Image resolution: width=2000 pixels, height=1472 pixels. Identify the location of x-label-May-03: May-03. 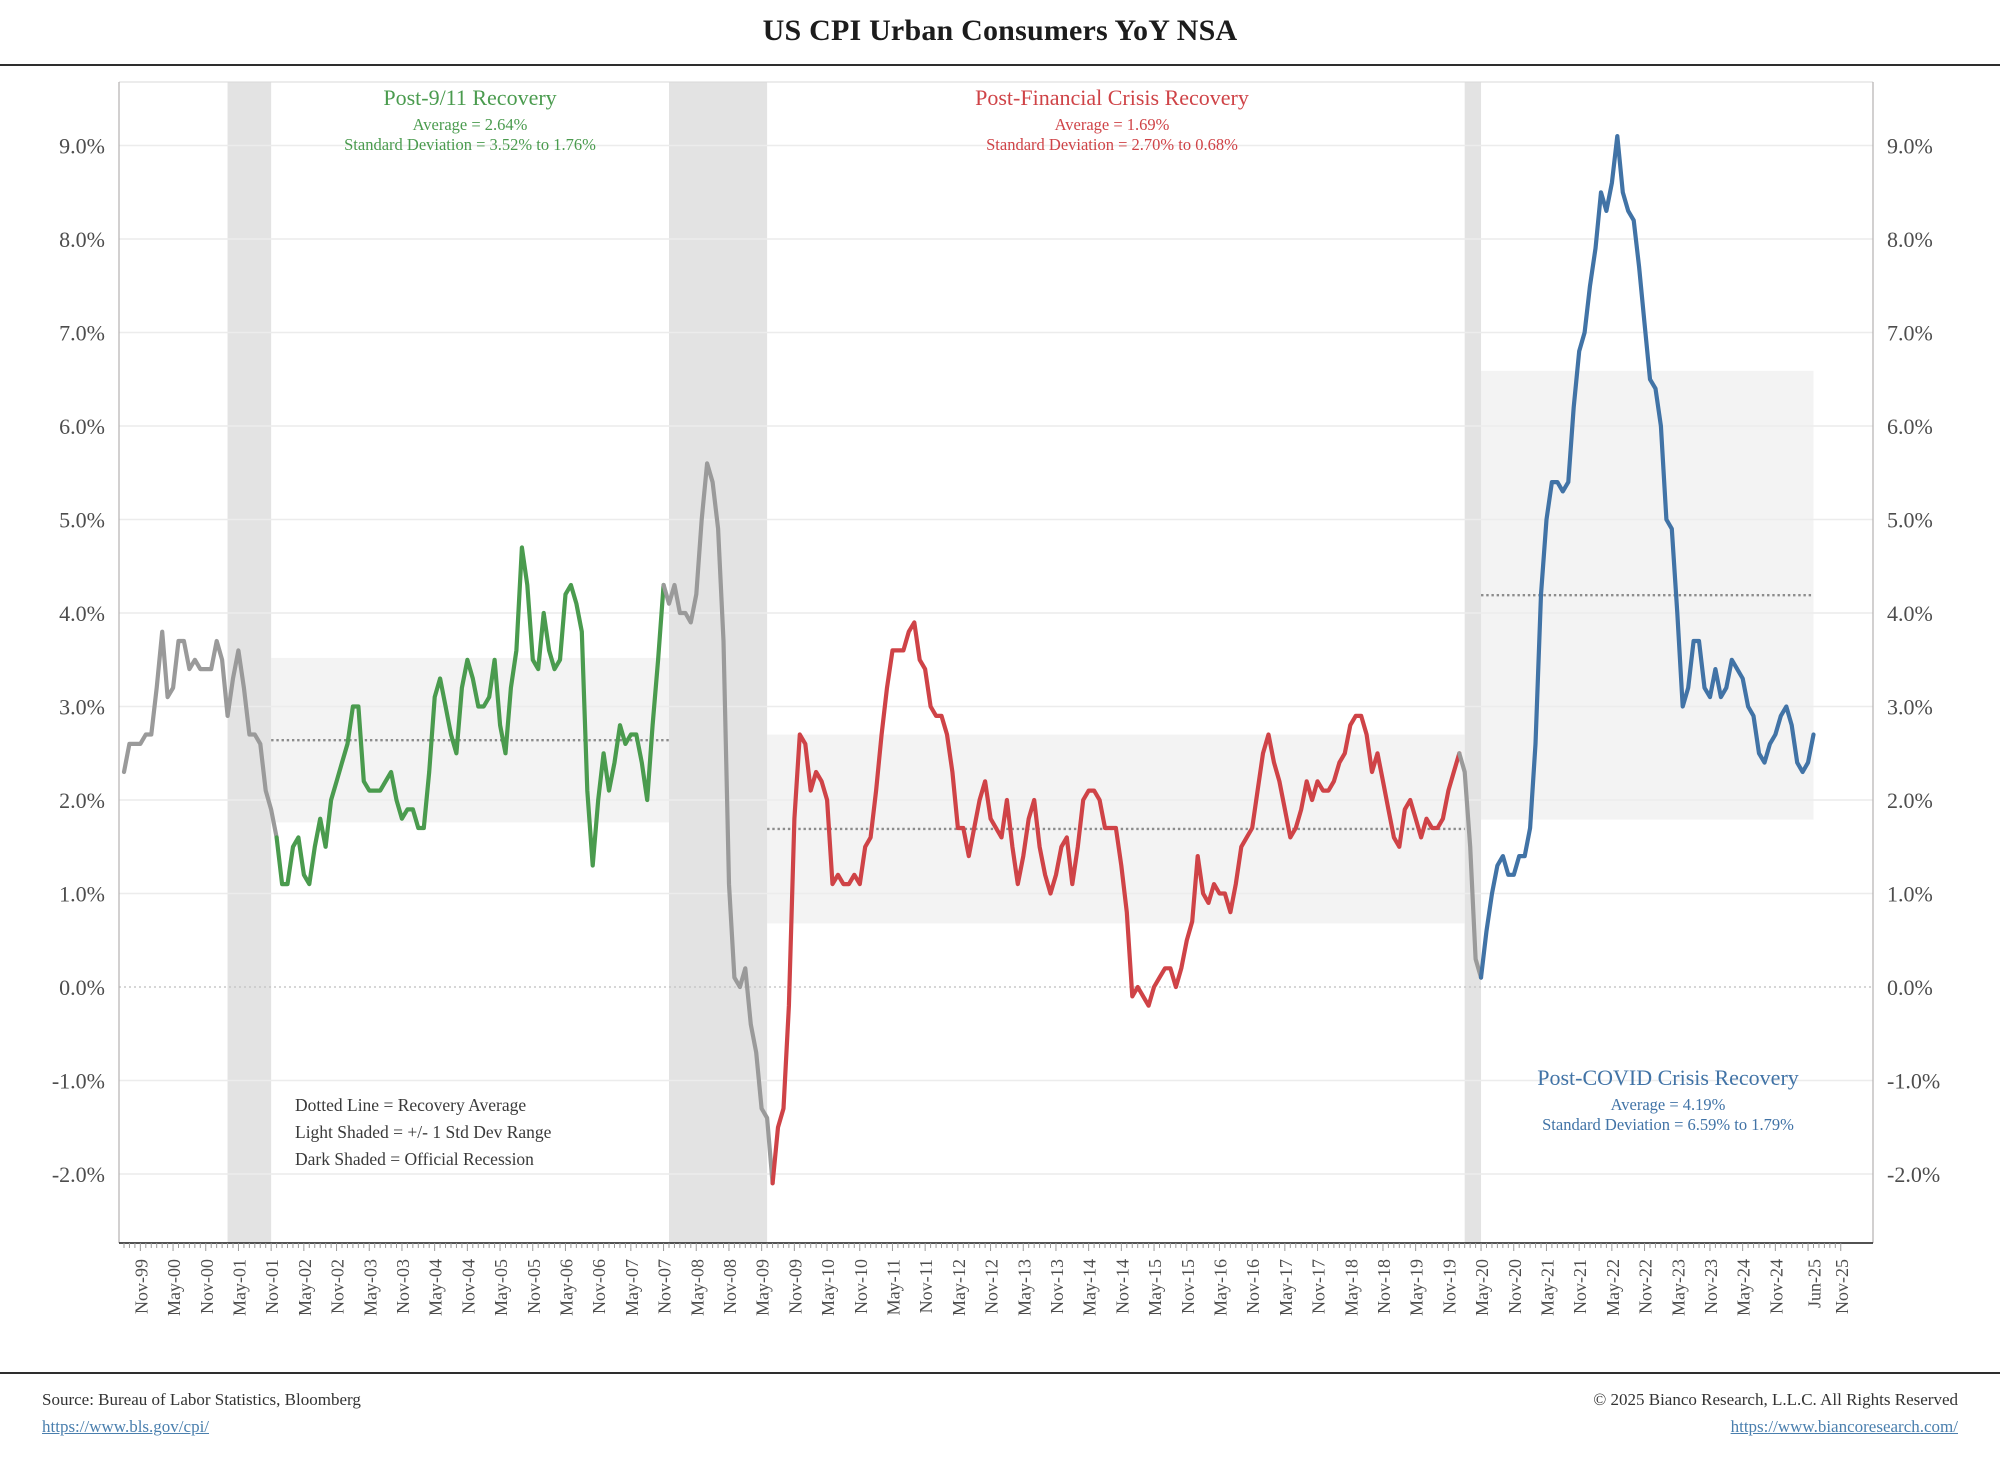
(370, 1287).